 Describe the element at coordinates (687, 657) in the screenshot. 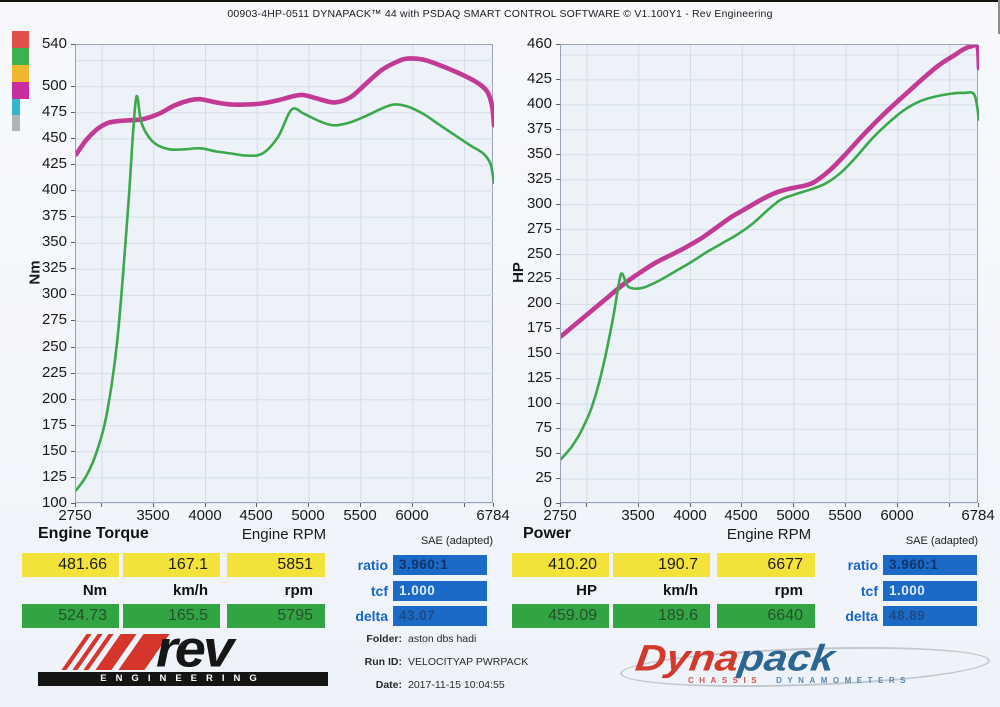

I see `dynapack-wordmark-dyna: Dyna` at that location.